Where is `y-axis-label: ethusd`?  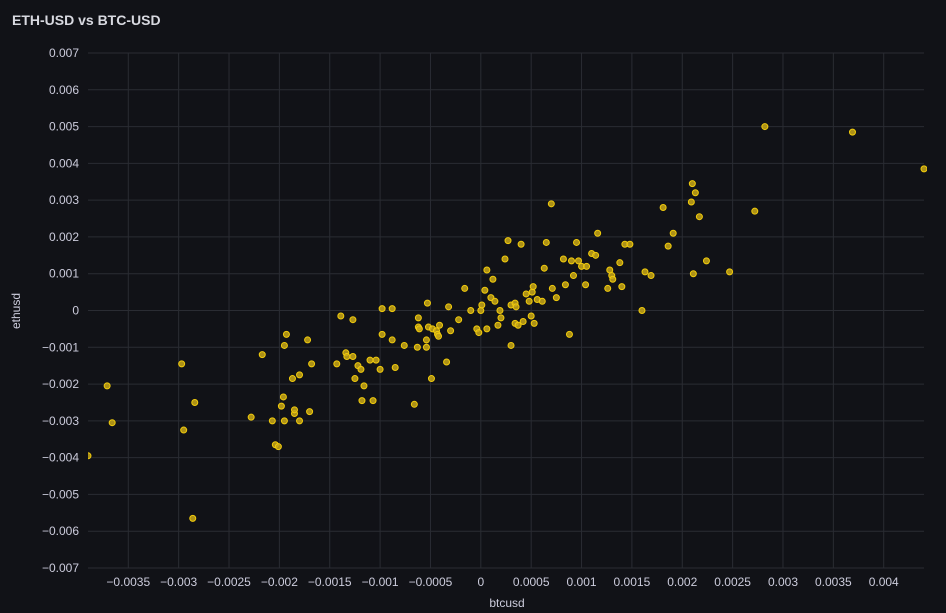 y-axis-label: ethusd is located at coordinates (16, 311).